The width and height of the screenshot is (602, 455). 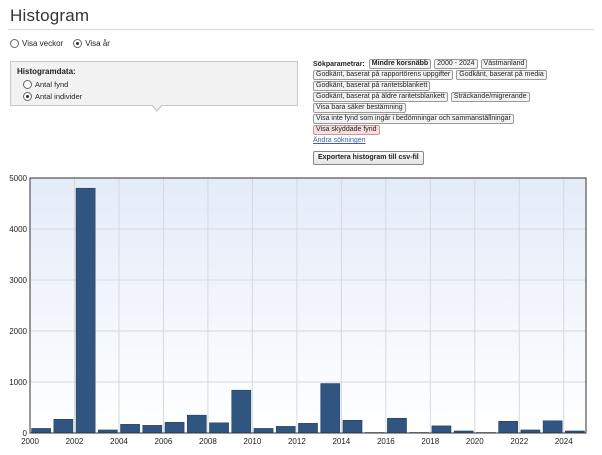 What do you see at coordinates (157, 96) in the screenshot?
I see `count-individuals-option: Antal individer` at bounding box center [157, 96].